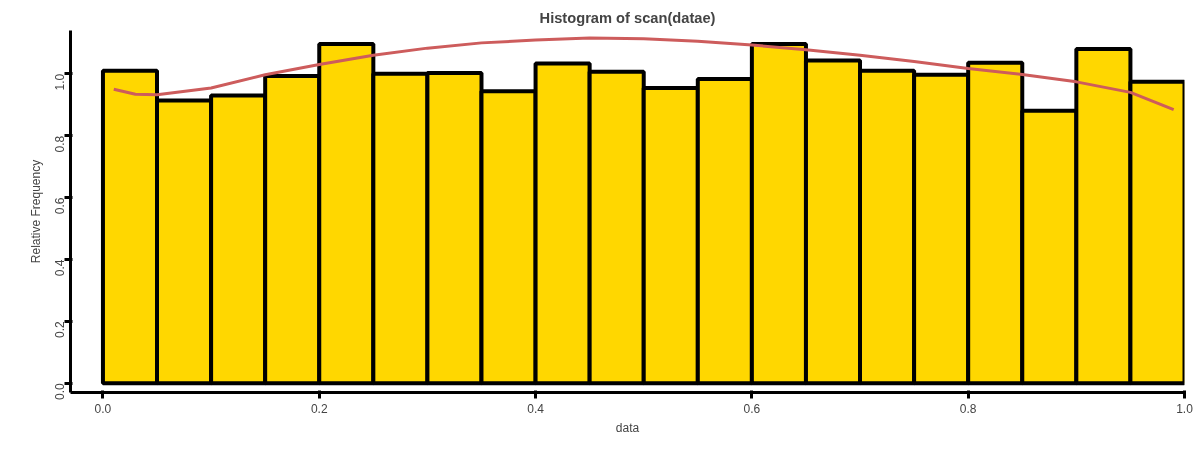 This screenshot has height=452, width=1202. I want to click on x-tick-label: 0.8, so click(968, 408).